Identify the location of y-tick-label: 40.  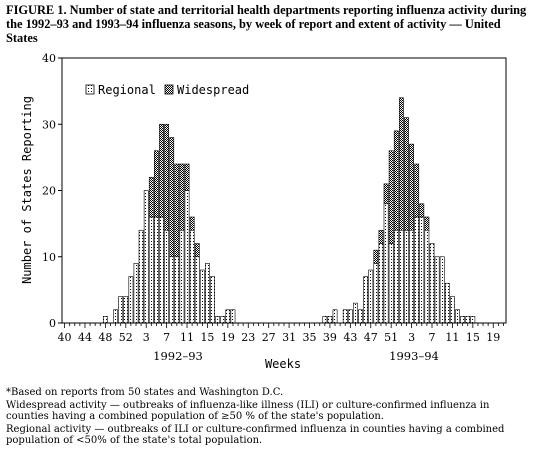
(49, 58).